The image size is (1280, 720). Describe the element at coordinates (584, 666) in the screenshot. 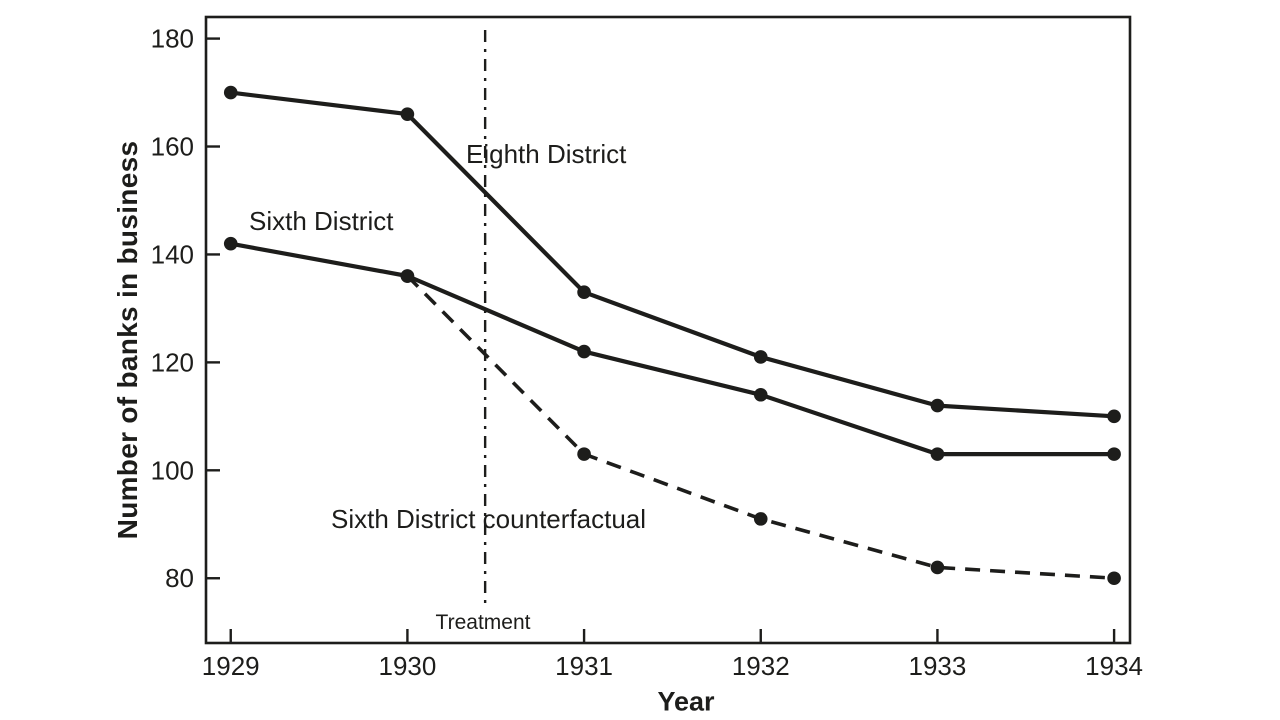

I see `x-tick-label: 1931` at that location.